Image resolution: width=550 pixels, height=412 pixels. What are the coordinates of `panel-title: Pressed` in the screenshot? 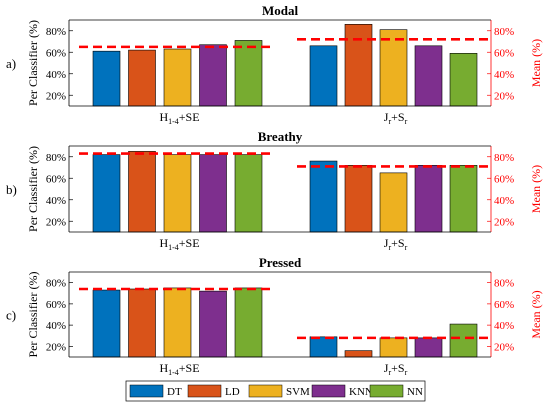 It's located at (280, 262).